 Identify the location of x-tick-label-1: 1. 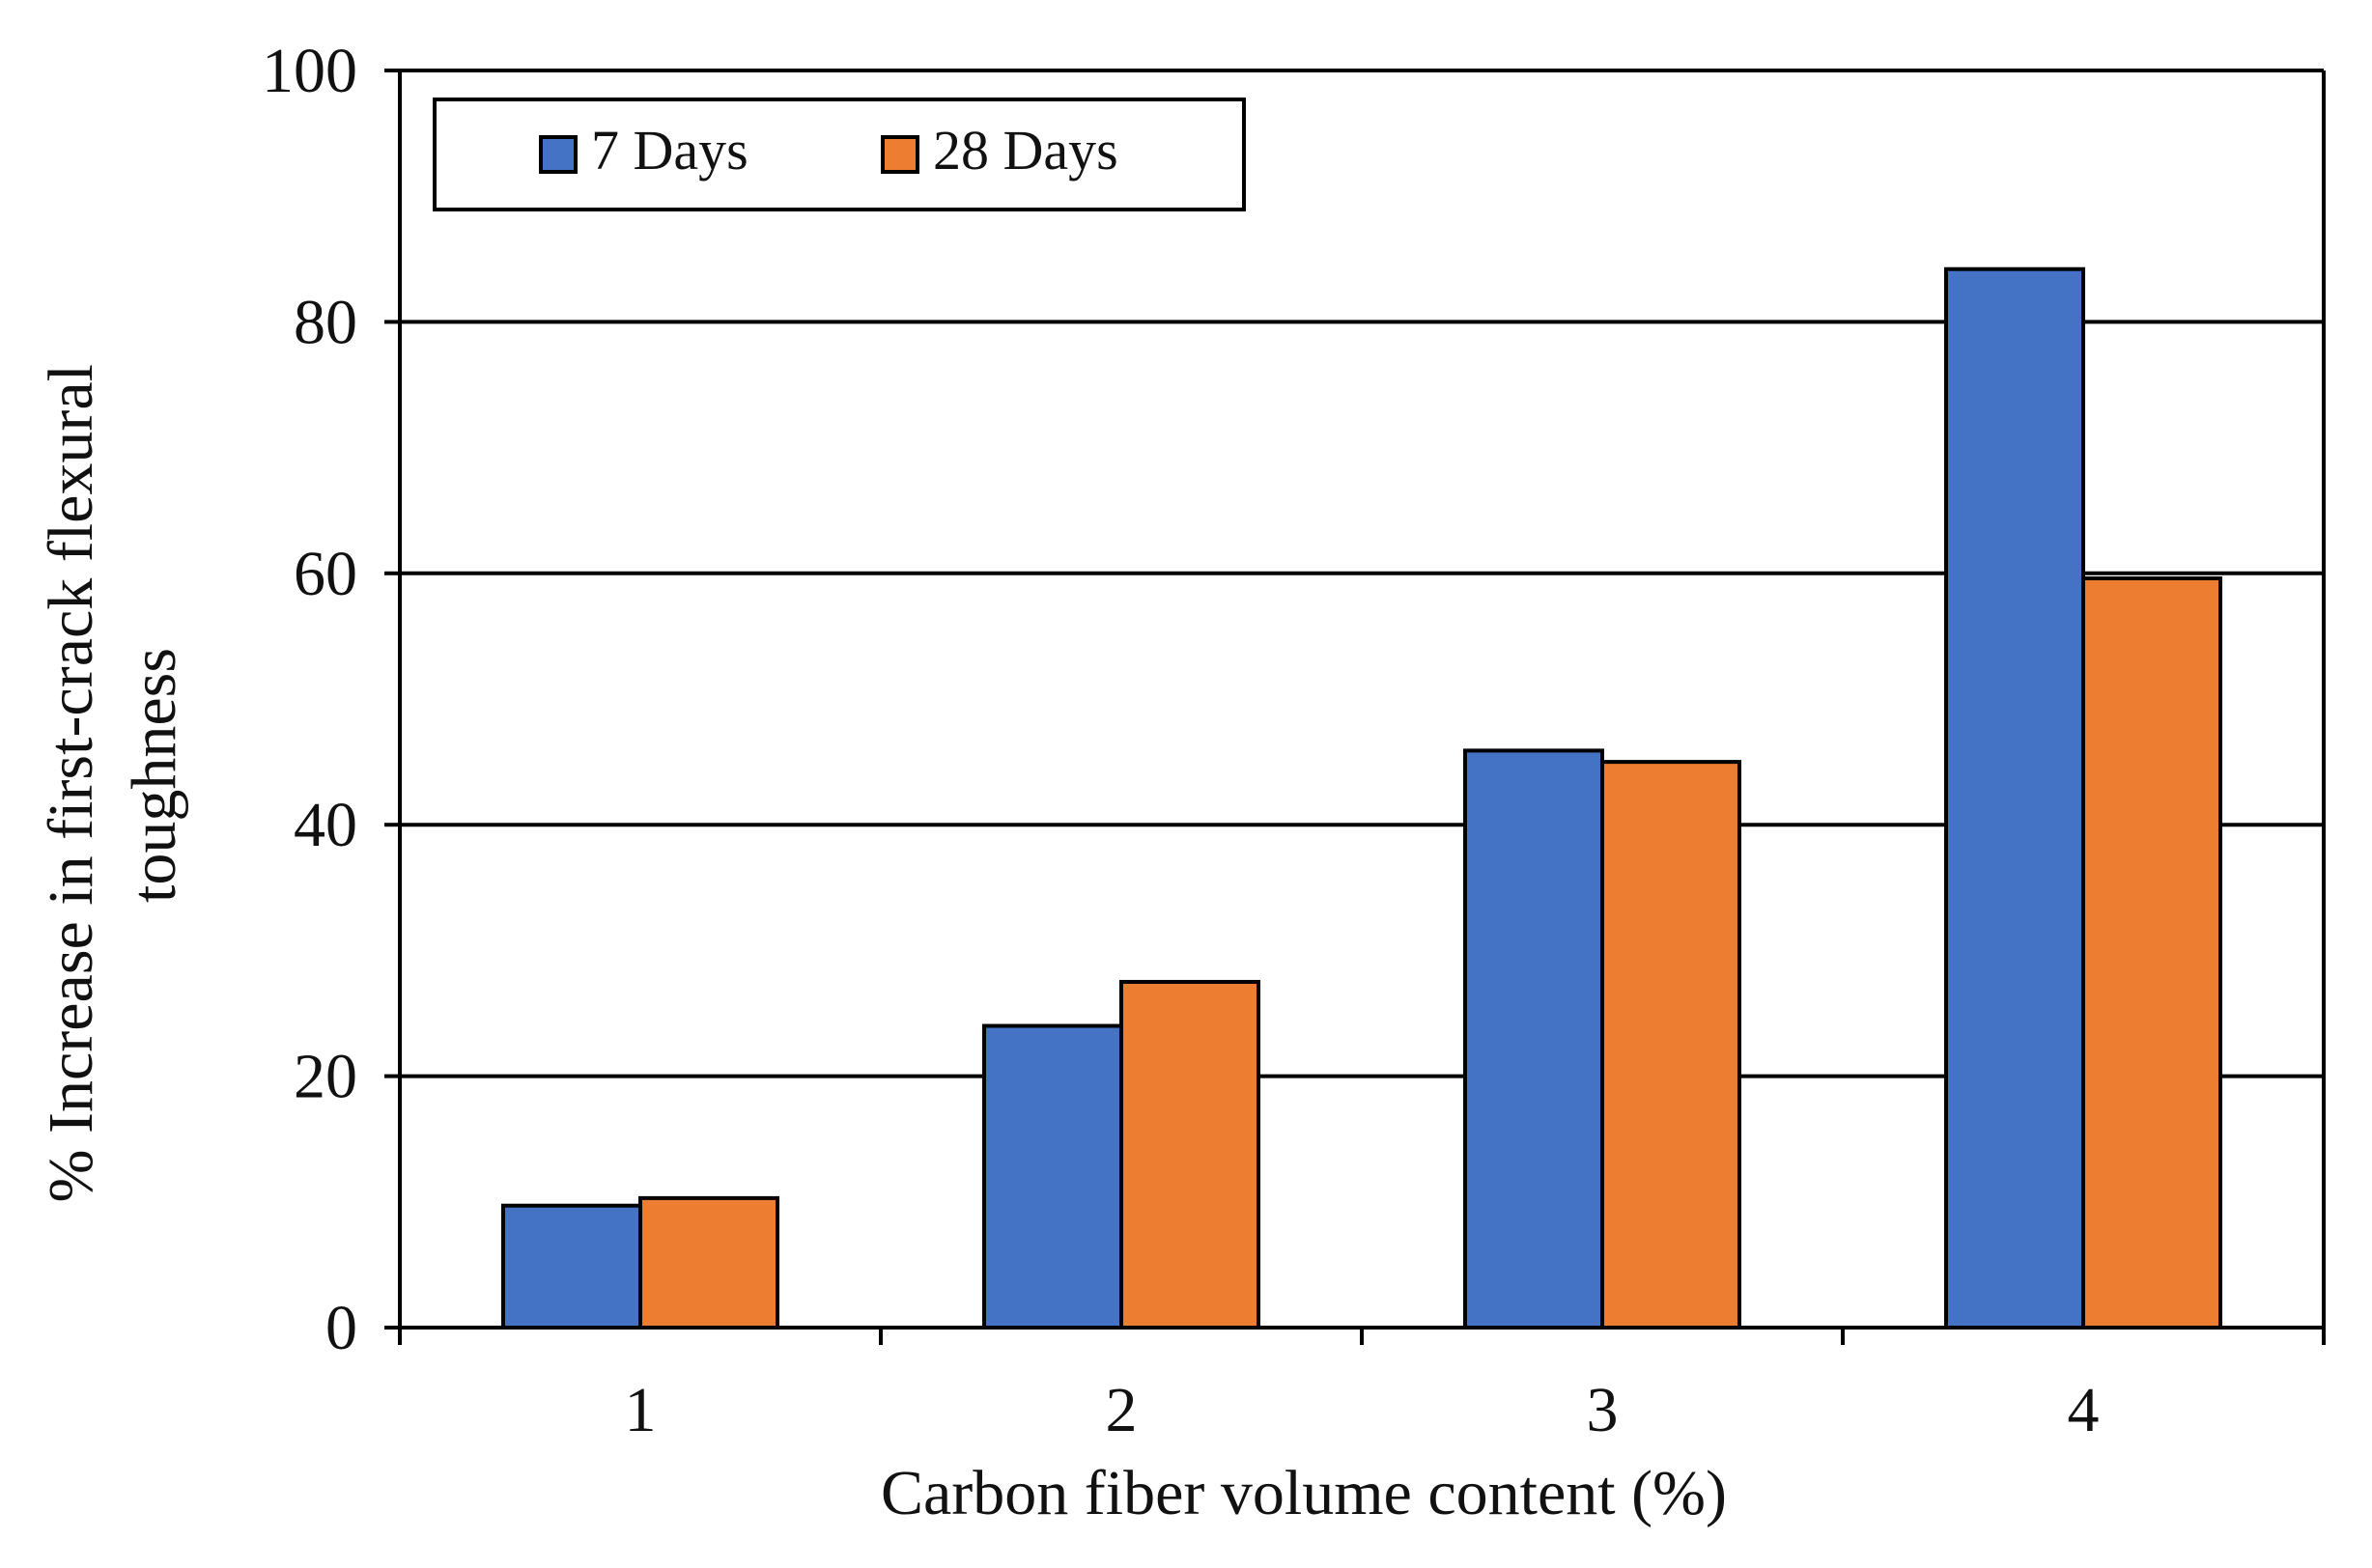
(641, 1410).